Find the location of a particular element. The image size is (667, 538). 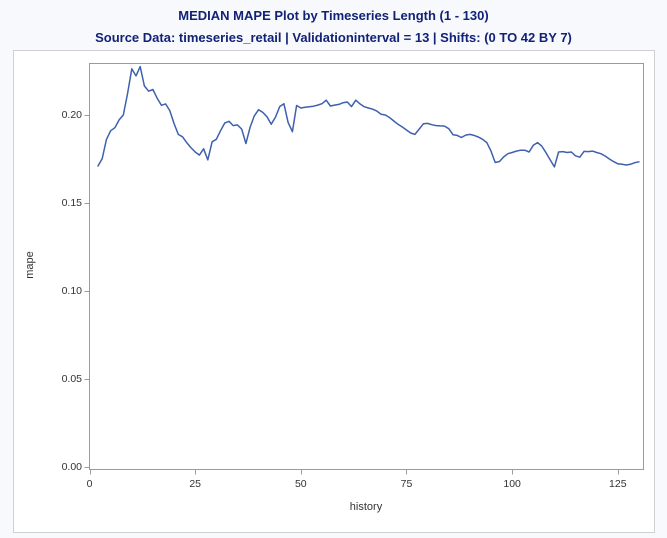

y-tick-label: 0.05 is located at coordinates (71, 379).